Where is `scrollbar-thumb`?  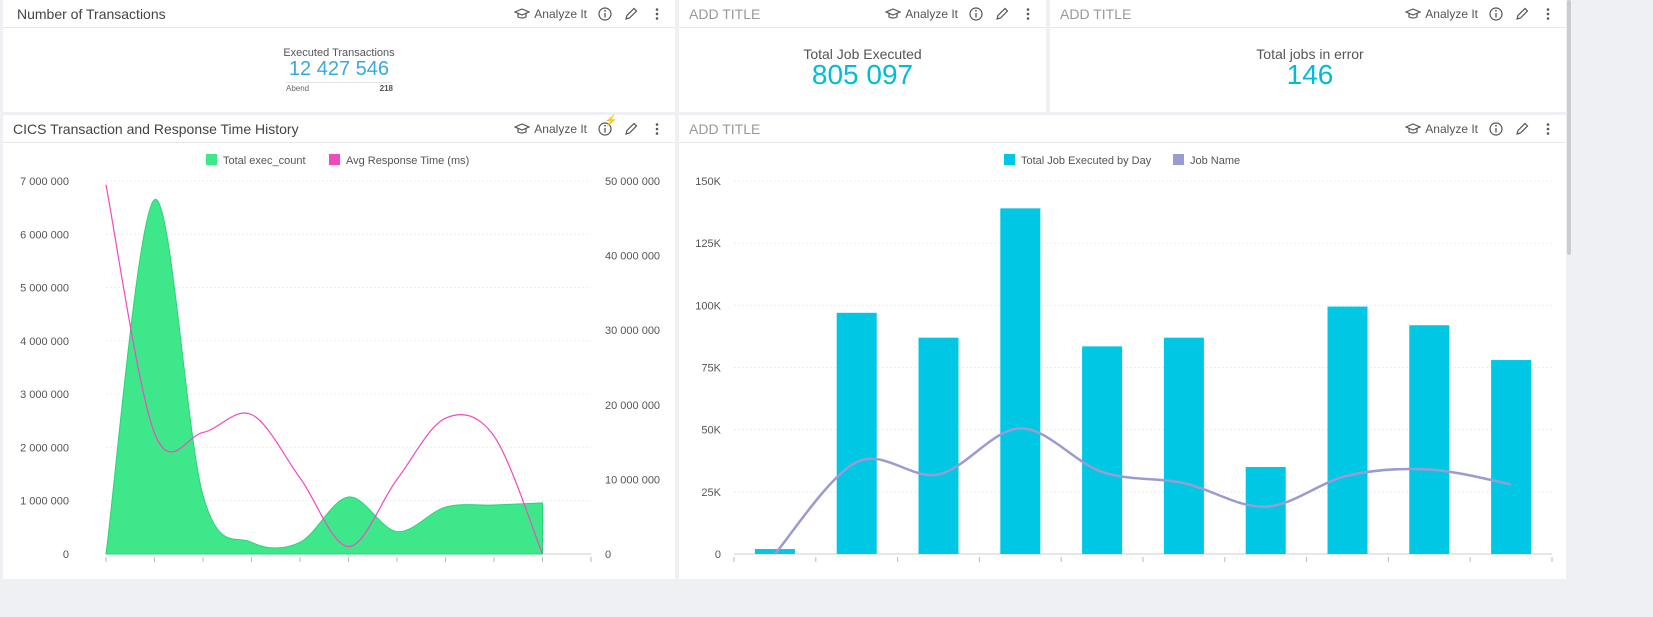
scrollbar-thumb is located at coordinates (1569, 127).